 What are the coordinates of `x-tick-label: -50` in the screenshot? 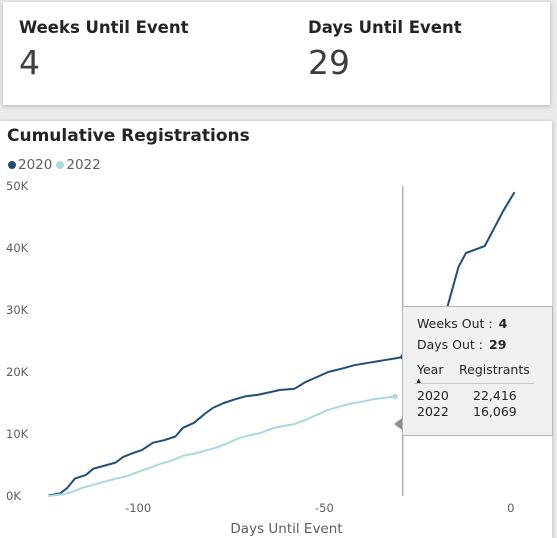 It's located at (324, 508).